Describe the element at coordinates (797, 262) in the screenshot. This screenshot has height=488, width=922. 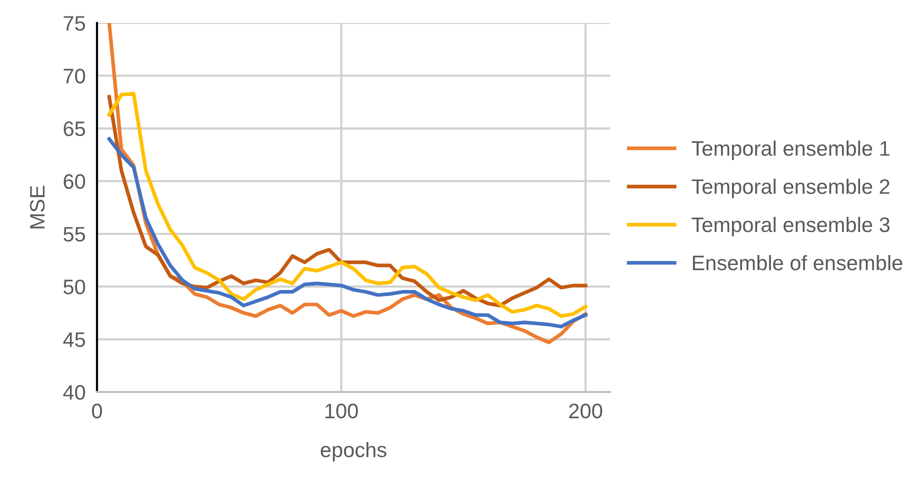
I see `legend-label: Ensemble of ensemble` at that location.